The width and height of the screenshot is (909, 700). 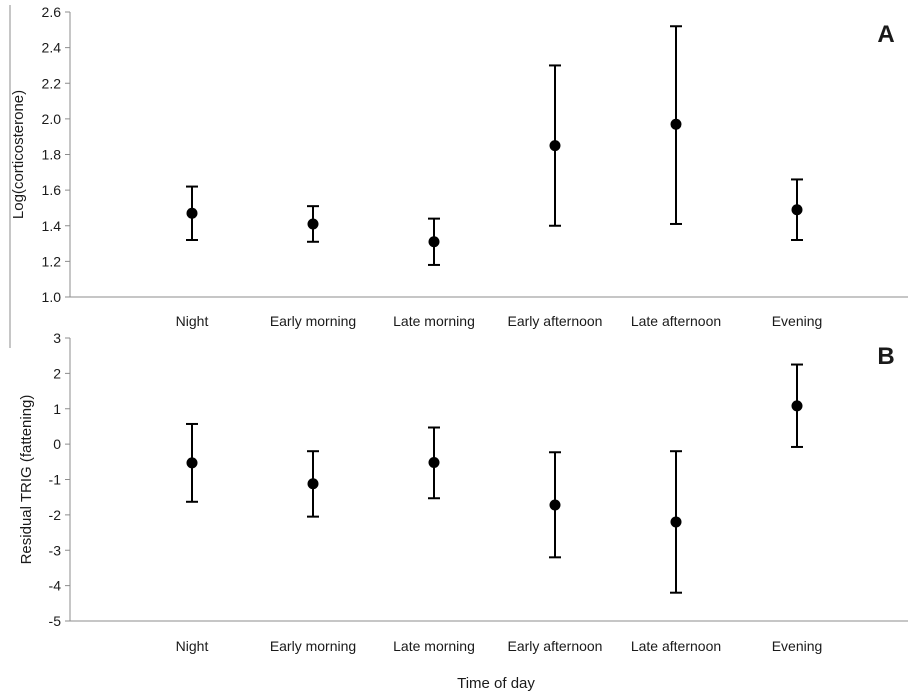 I want to click on y-tick-label: 0, so click(x=57, y=444).